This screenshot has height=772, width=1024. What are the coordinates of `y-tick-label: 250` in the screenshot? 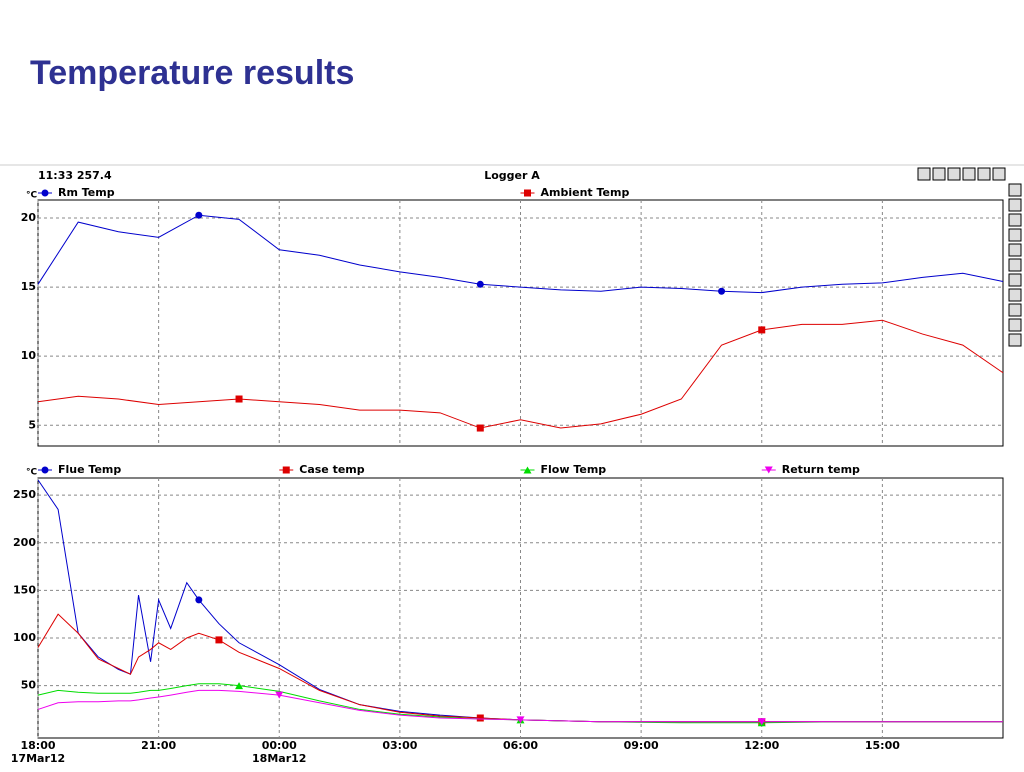 It's located at (24, 494).